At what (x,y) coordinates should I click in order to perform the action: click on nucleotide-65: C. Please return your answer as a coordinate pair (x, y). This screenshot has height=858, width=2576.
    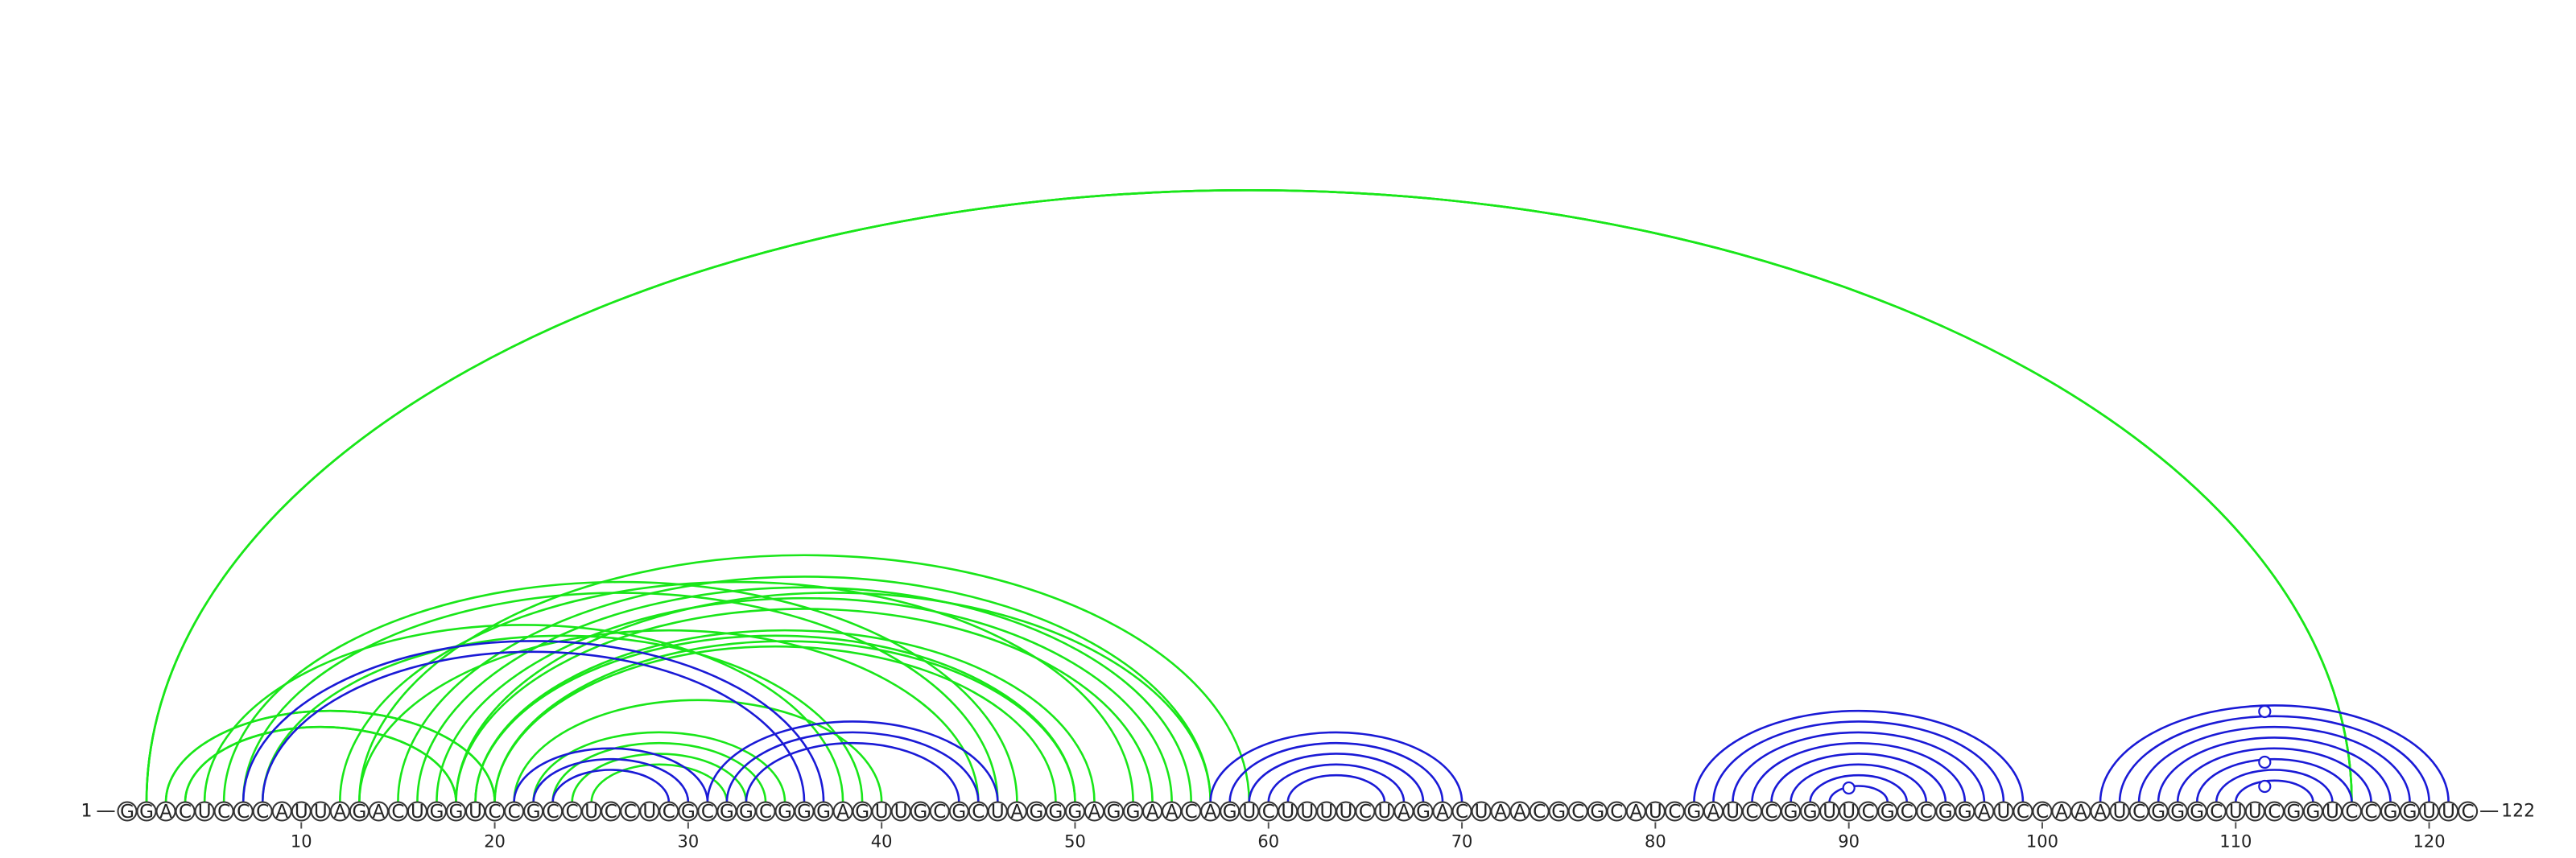
    Looking at the image, I should click on (1365, 812).